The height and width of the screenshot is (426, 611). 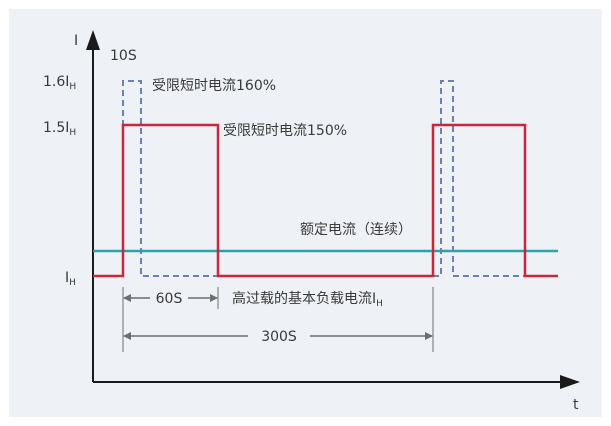 What do you see at coordinates (356, 229) in the screenshot?
I see `label-rated-current: 额定电流（连续）` at bounding box center [356, 229].